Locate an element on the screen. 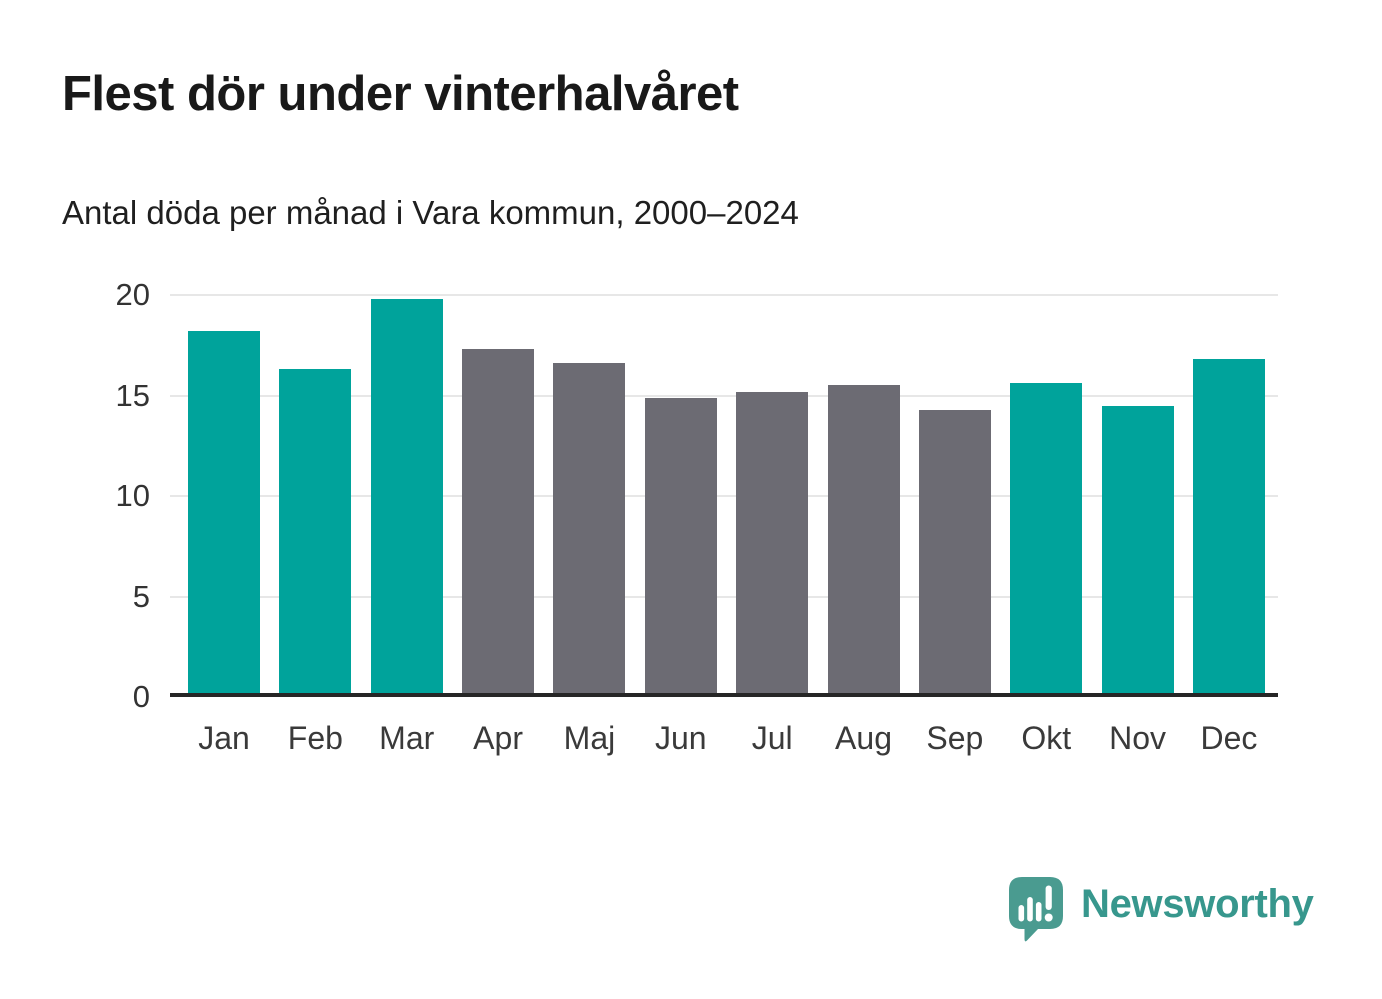 The height and width of the screenshot is (999, 1382). newsworthy-logo-icon is located at coordinates (1036, 909).